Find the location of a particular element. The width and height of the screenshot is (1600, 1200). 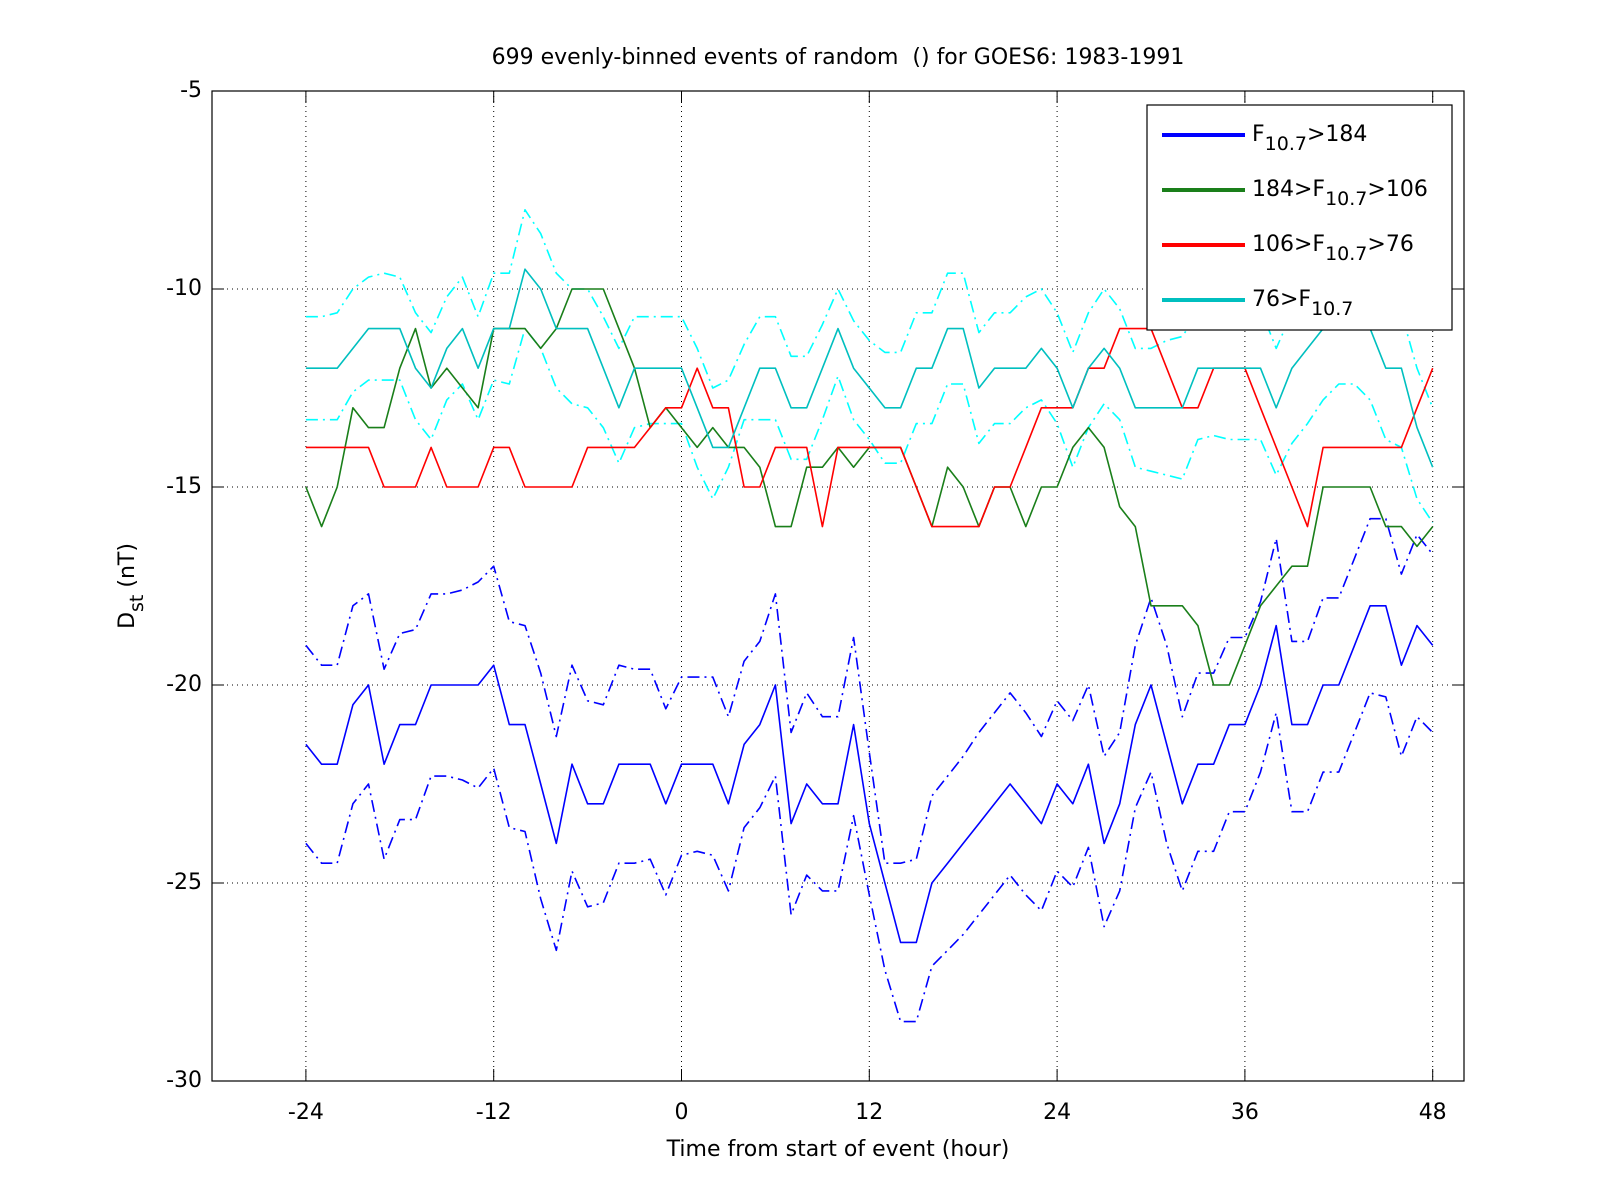

y-tick-label: -15 is located at coordinates (184, 486).